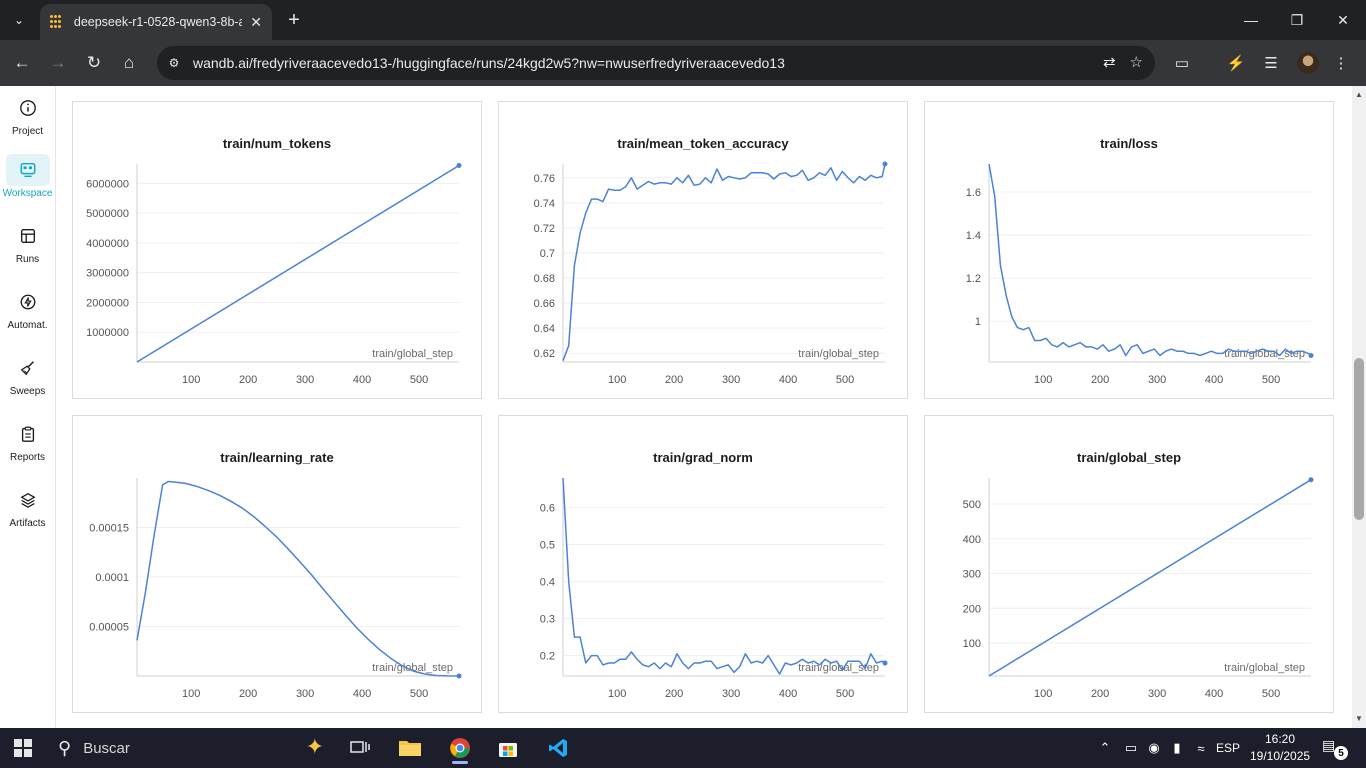 The width and height of the screenshot is (1366, 768). Describe the element at coordinates (1329, 745) in the screenshot. I see `notification-icon: ▤` at that location.